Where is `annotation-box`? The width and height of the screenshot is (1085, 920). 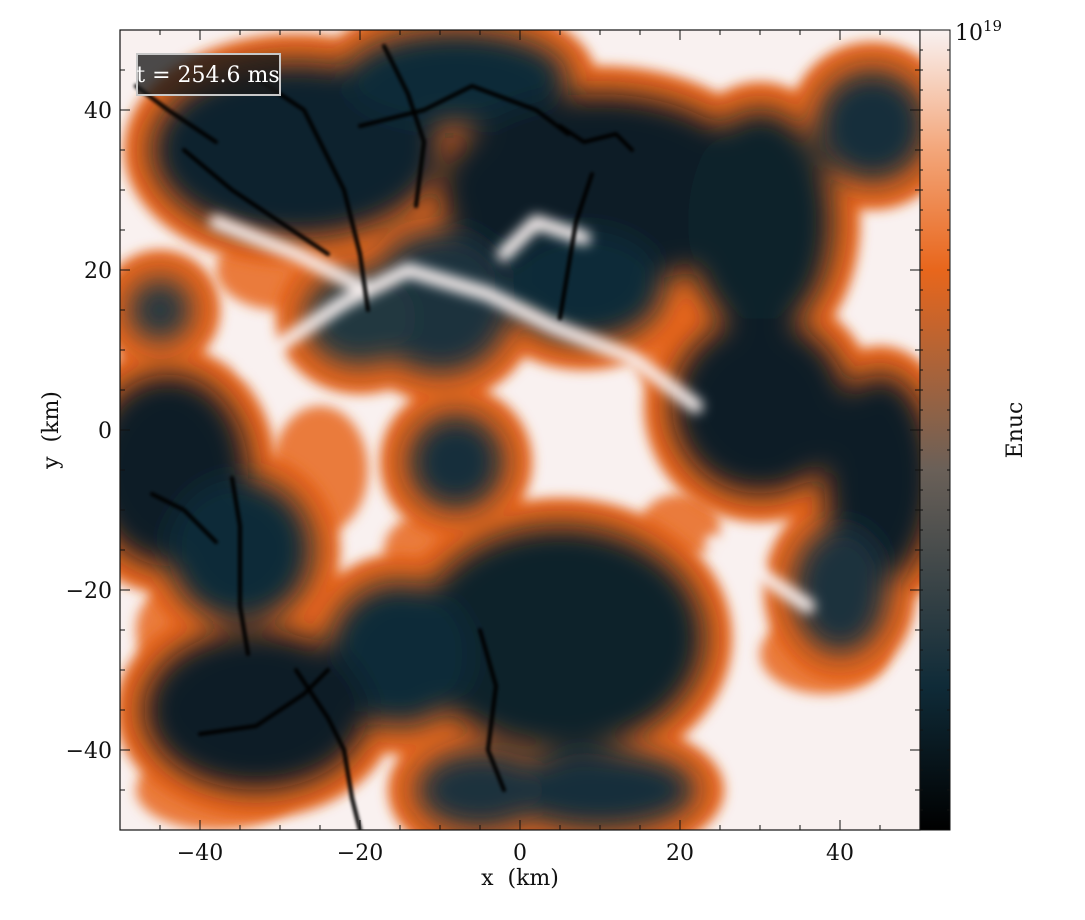
annotation-box is located at coordinates (208, 74).